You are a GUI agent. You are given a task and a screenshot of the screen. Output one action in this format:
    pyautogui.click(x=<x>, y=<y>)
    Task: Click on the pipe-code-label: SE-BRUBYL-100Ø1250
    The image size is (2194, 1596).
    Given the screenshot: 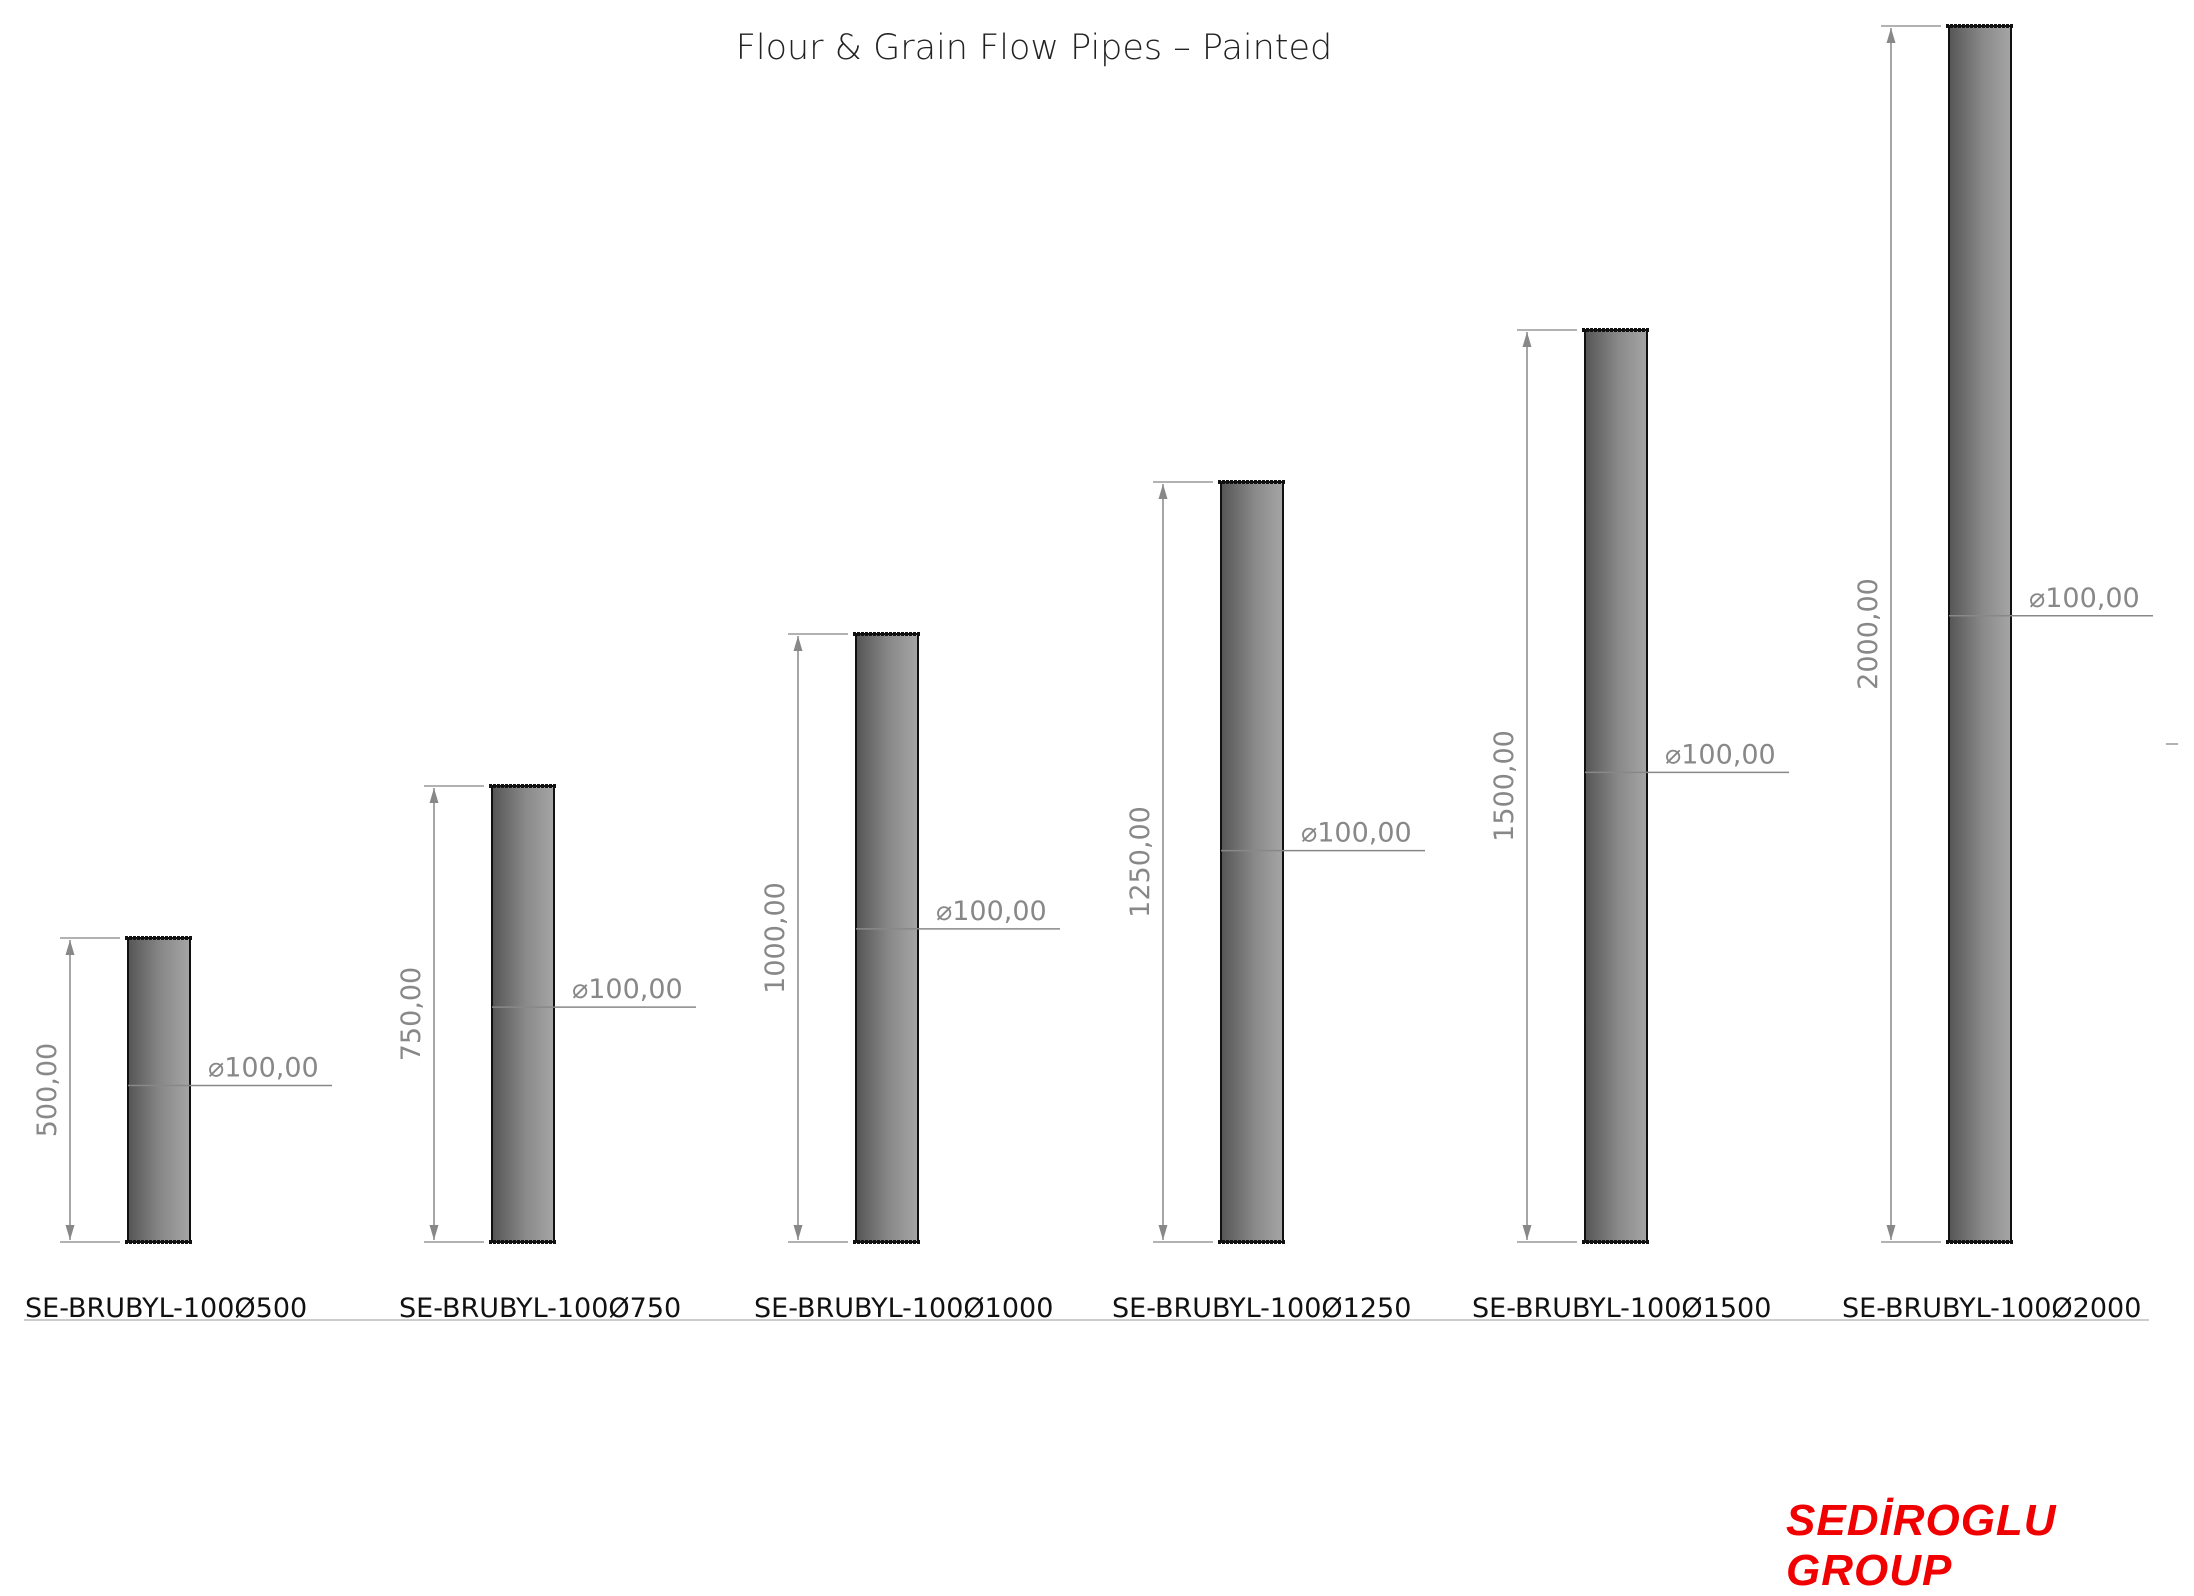 What is the action you would take?
    pyautogui.click(x=1261, y=1308)
    